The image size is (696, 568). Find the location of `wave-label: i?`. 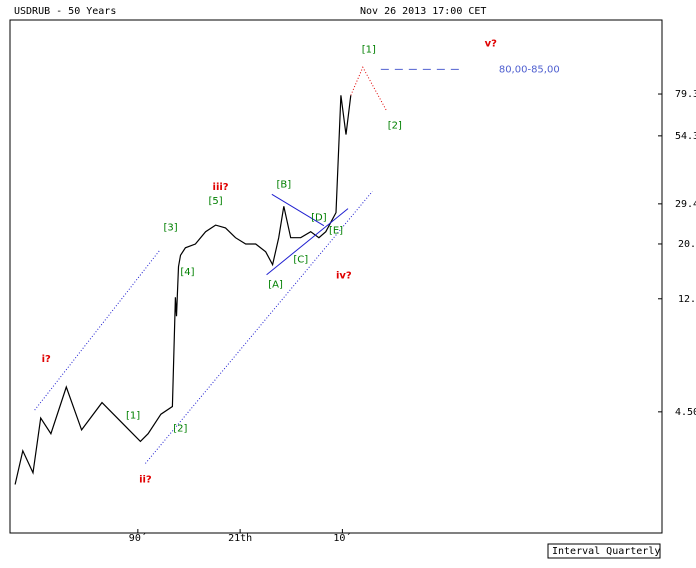

wave-label: i? is located at coordinates (46, 359).